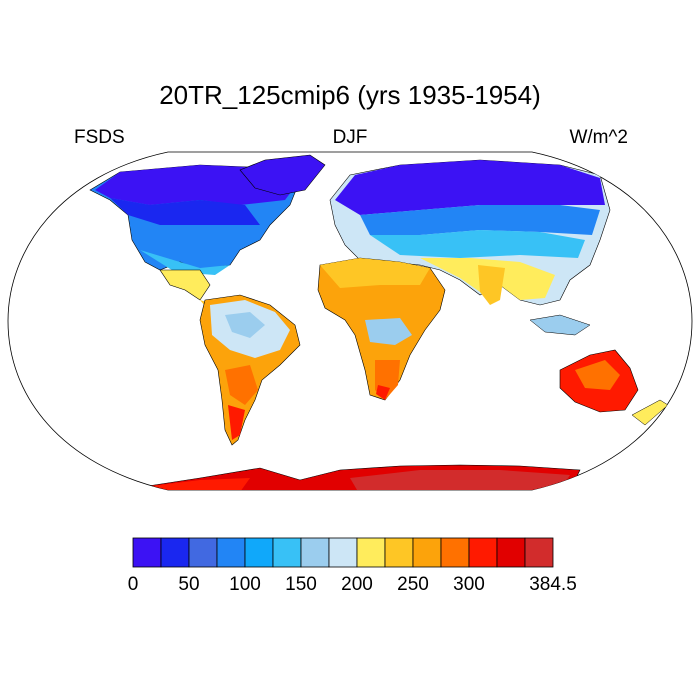  What do you see at coordinates (133, 584) in the screenshot?
I see `colorbar-tick-label: 0` at bounding box center [133, 584].